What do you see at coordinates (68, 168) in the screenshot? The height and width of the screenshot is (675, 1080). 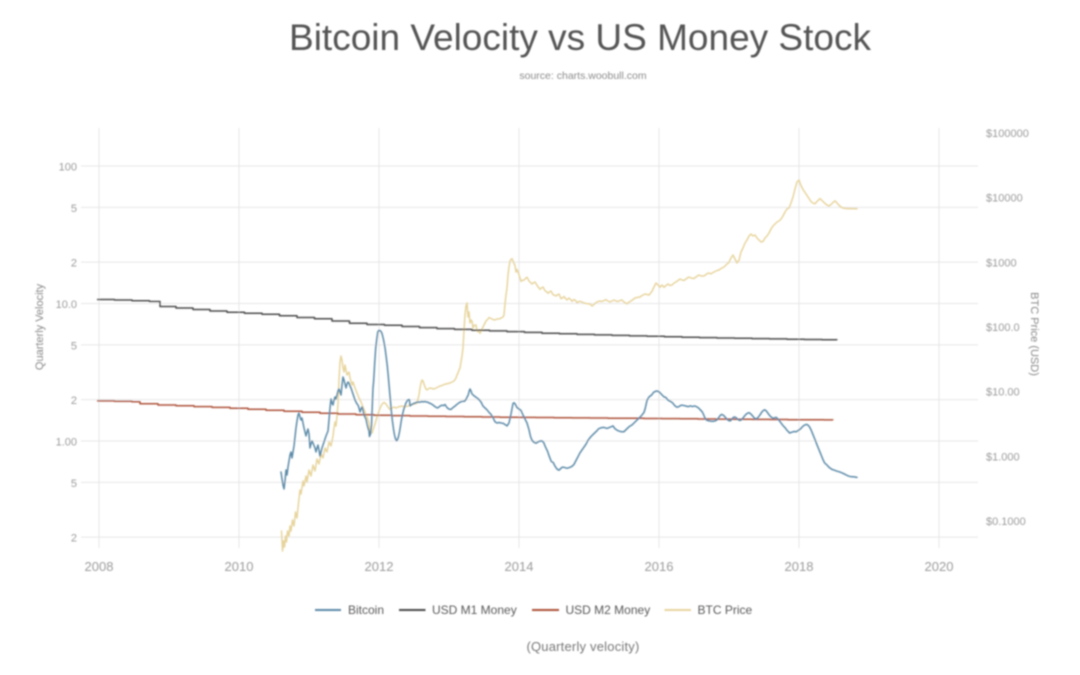 I see `svg-text: 100` at bounding box center [68, 168].